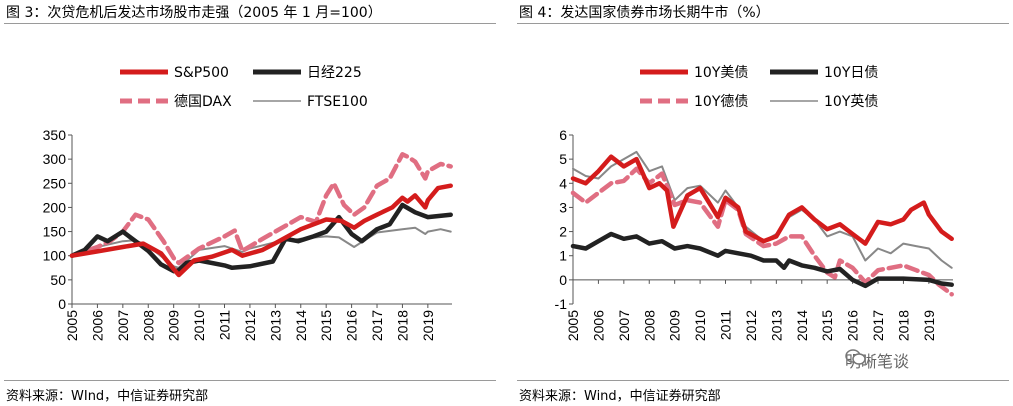 The image size is (1013, 406). Describe the element at coordinates (55, 256) in the screenshot. I see `y-tick-label: 100` at that location.